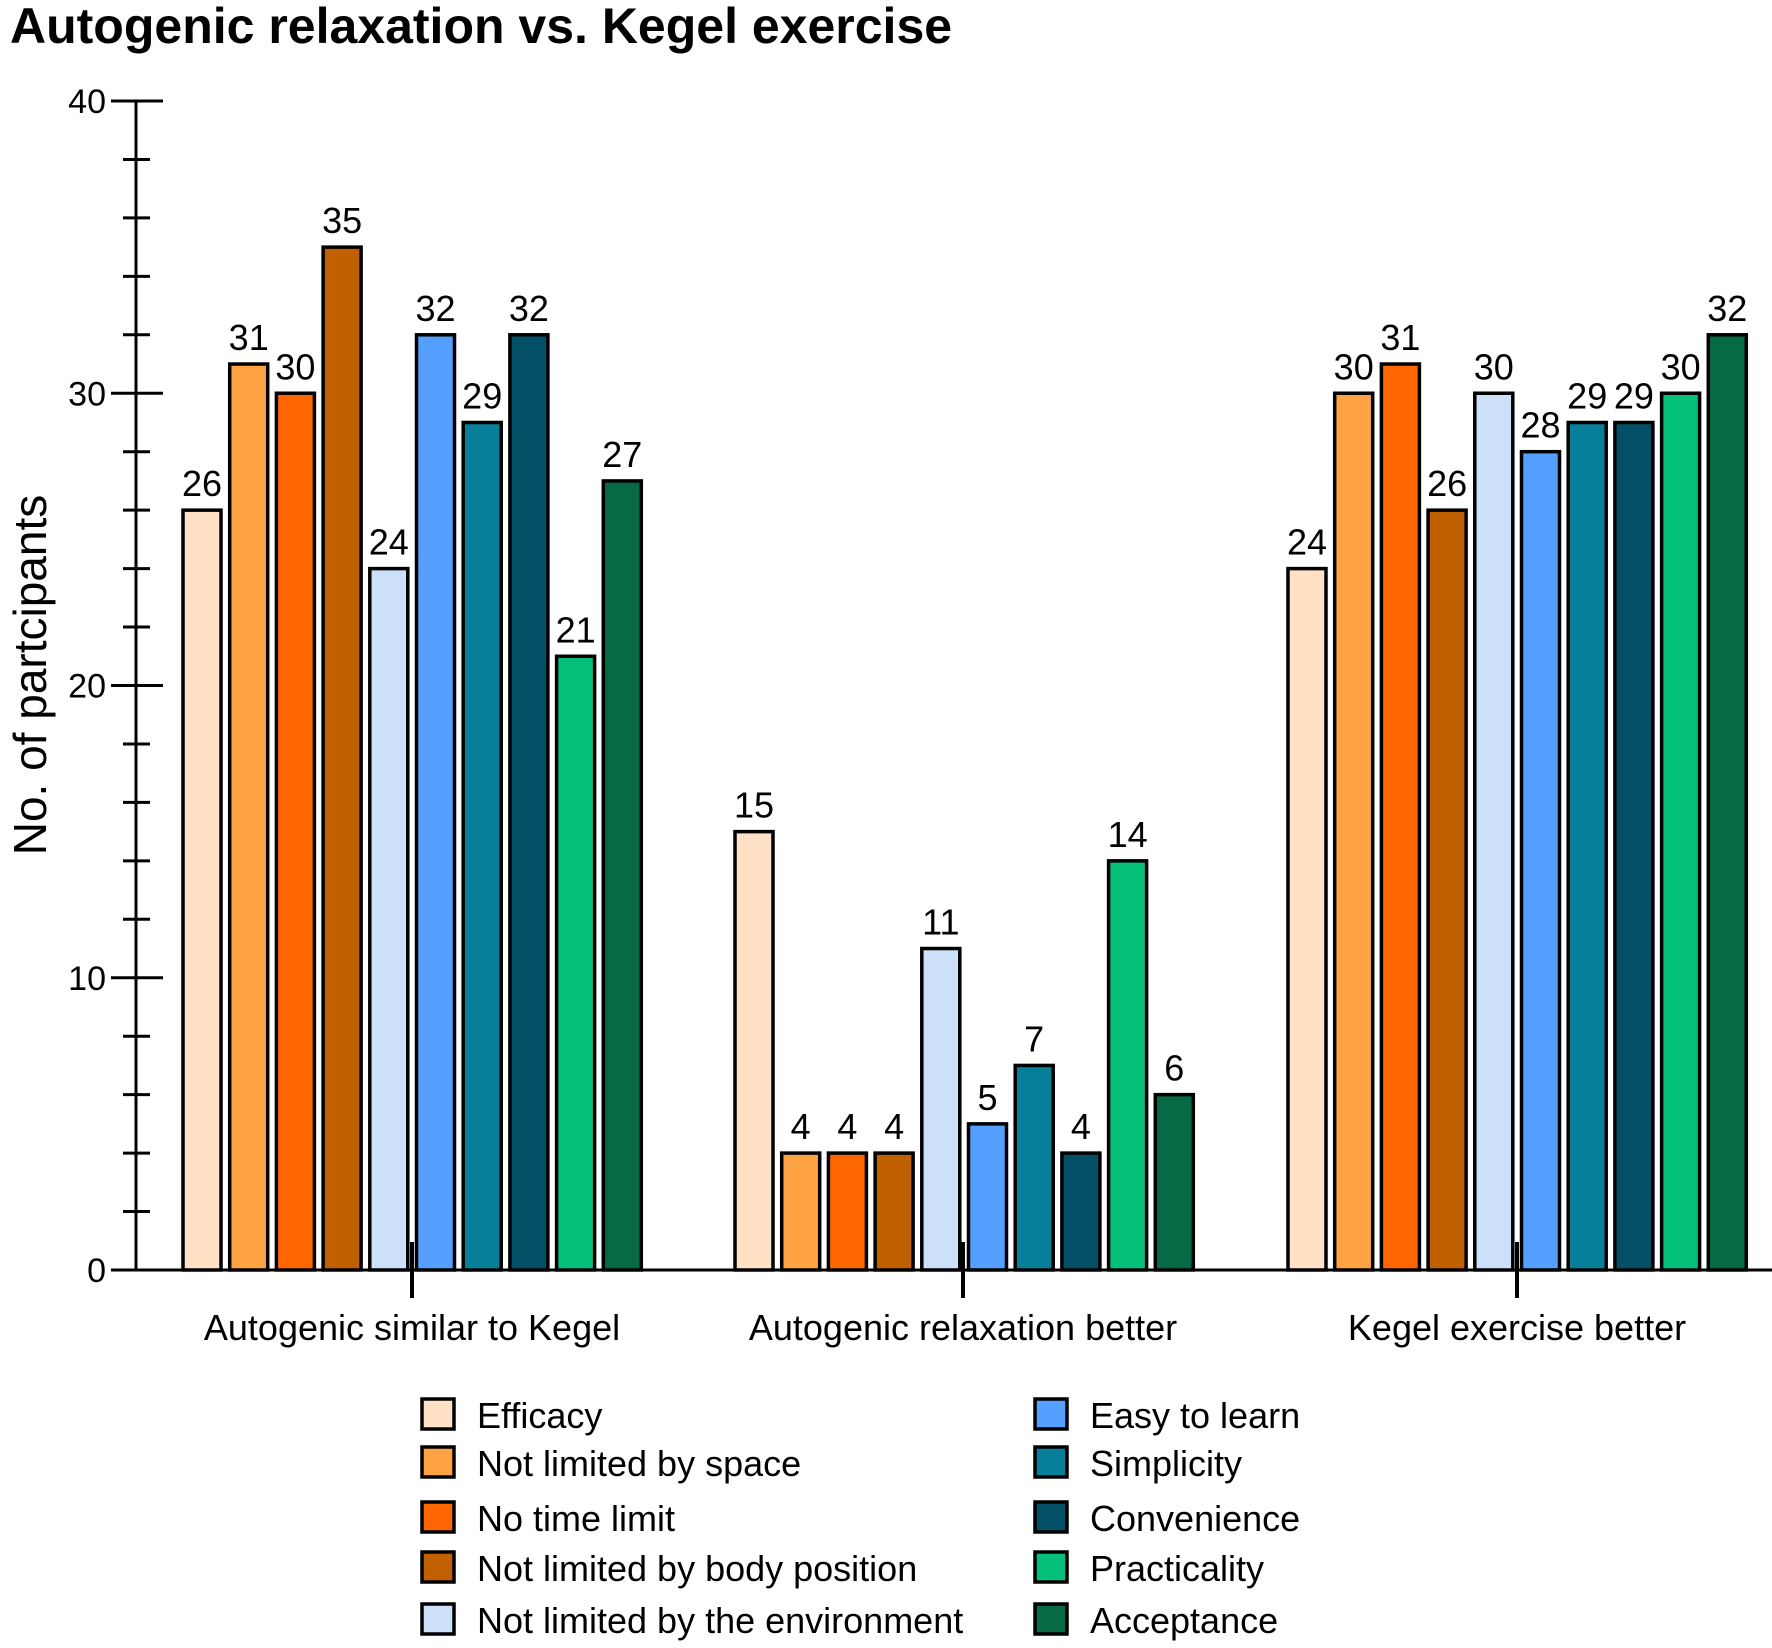 The image size is (1772, 1648). Describe the element at coordinates (1540, 425) in the screenshot. I see `data-label: 28` at that location.